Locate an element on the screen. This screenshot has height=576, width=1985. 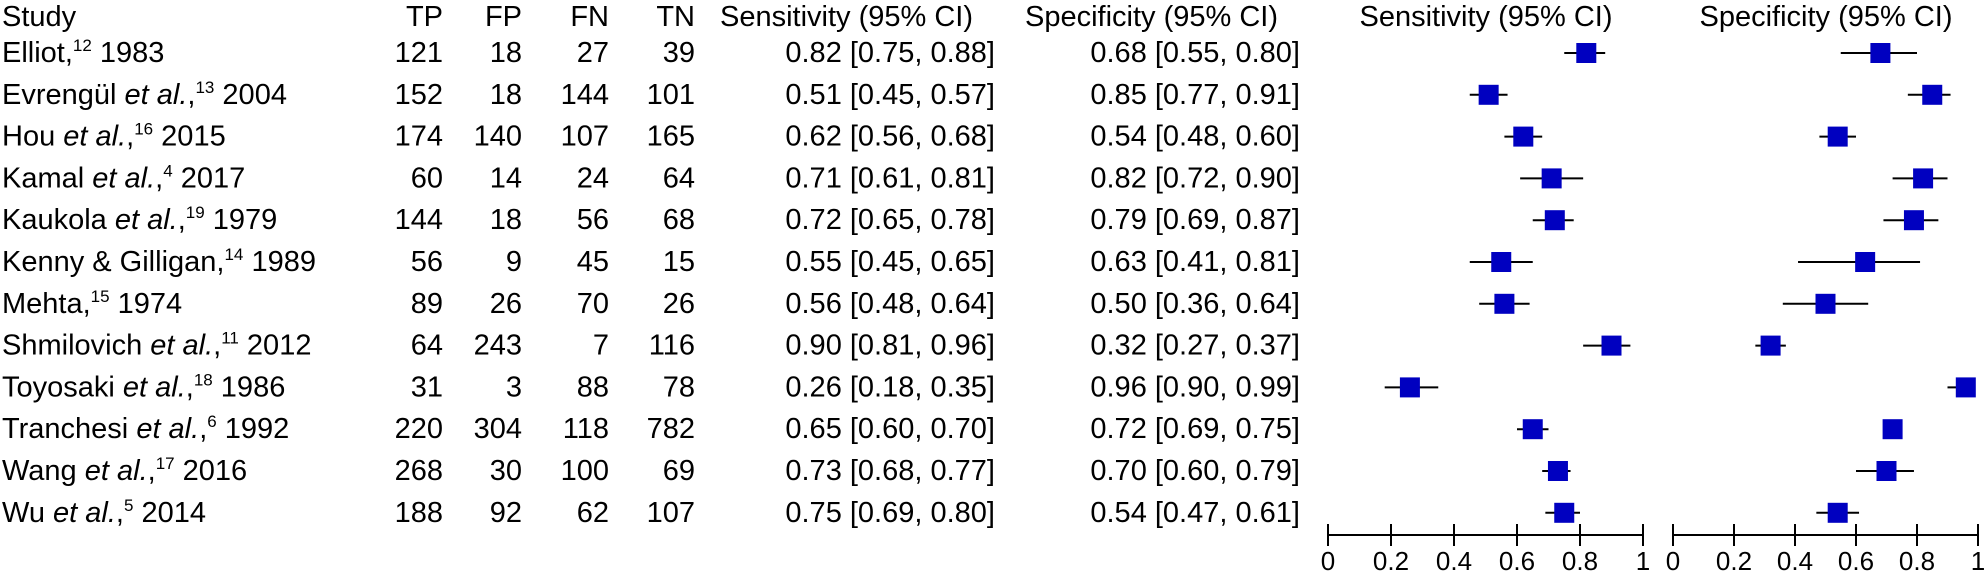
cell-sensitivity: 0.51 [0.45, 0.57] is located at coordinates (890, 95).